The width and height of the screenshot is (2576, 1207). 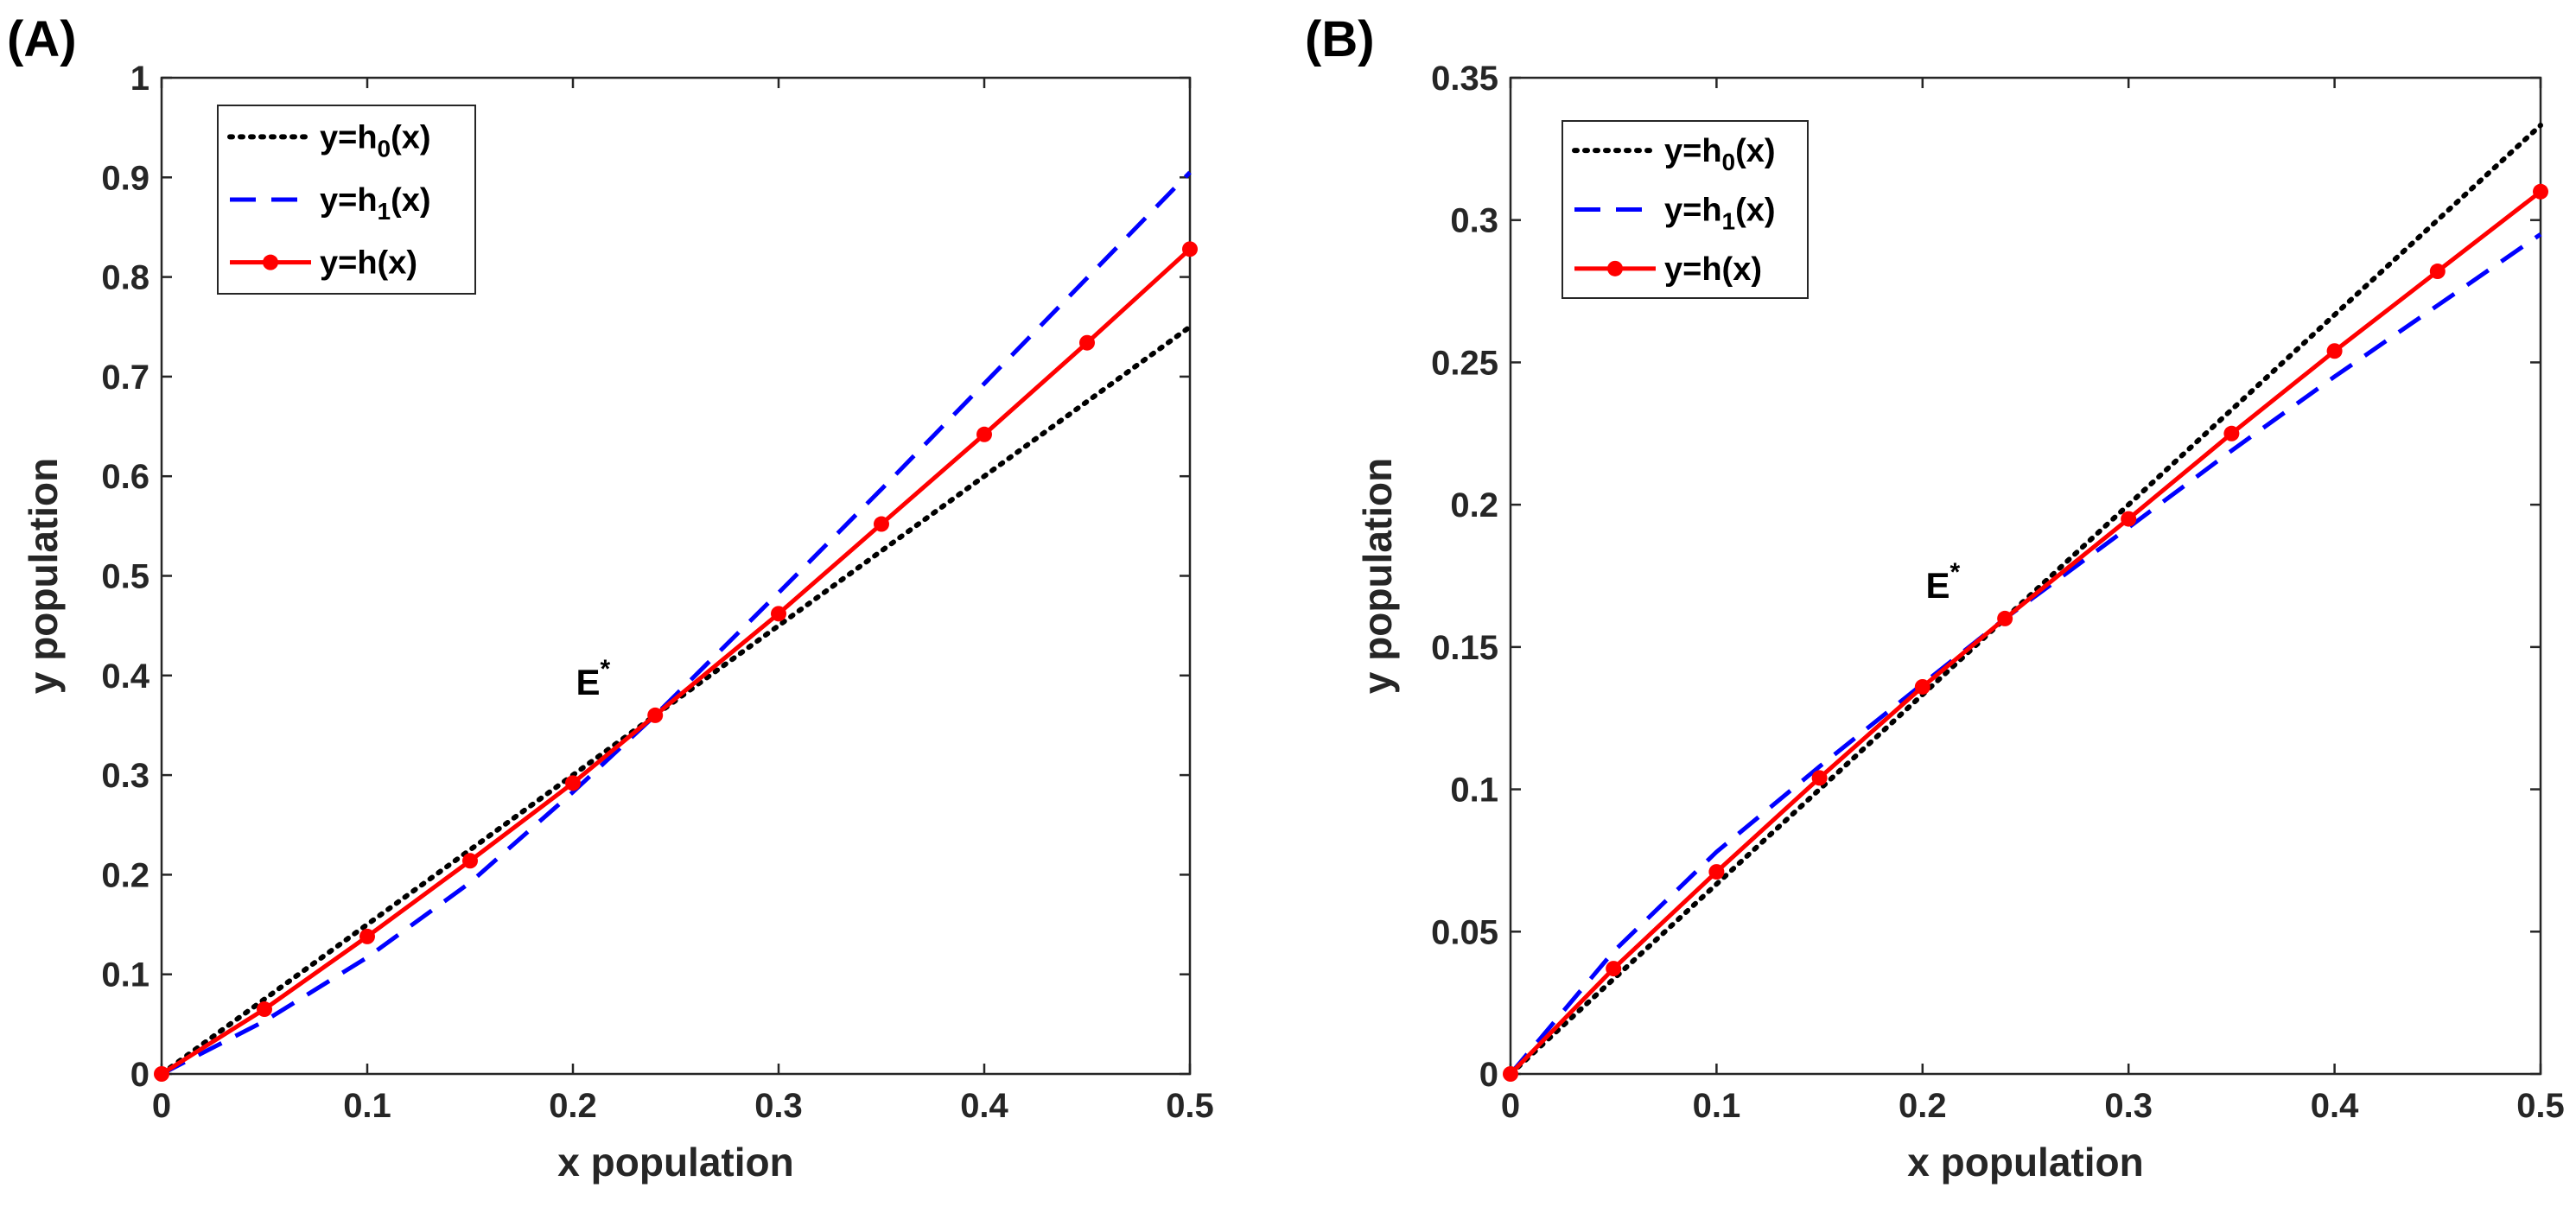 I want to click on y-tick-label: 0.35, so click(x=1465, y=79).